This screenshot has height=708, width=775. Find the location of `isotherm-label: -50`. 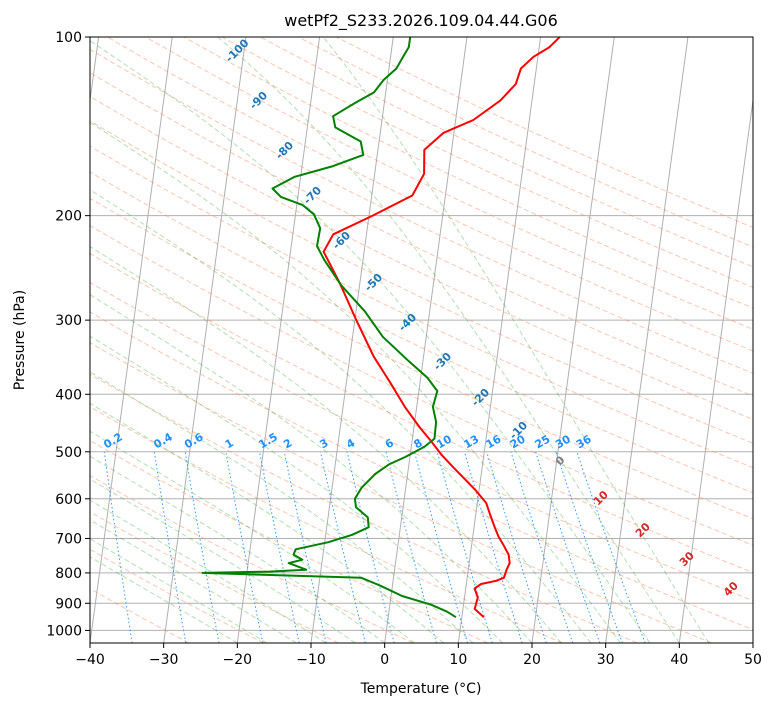

isotherm-label: -50 is located at coordinates (373, 282).